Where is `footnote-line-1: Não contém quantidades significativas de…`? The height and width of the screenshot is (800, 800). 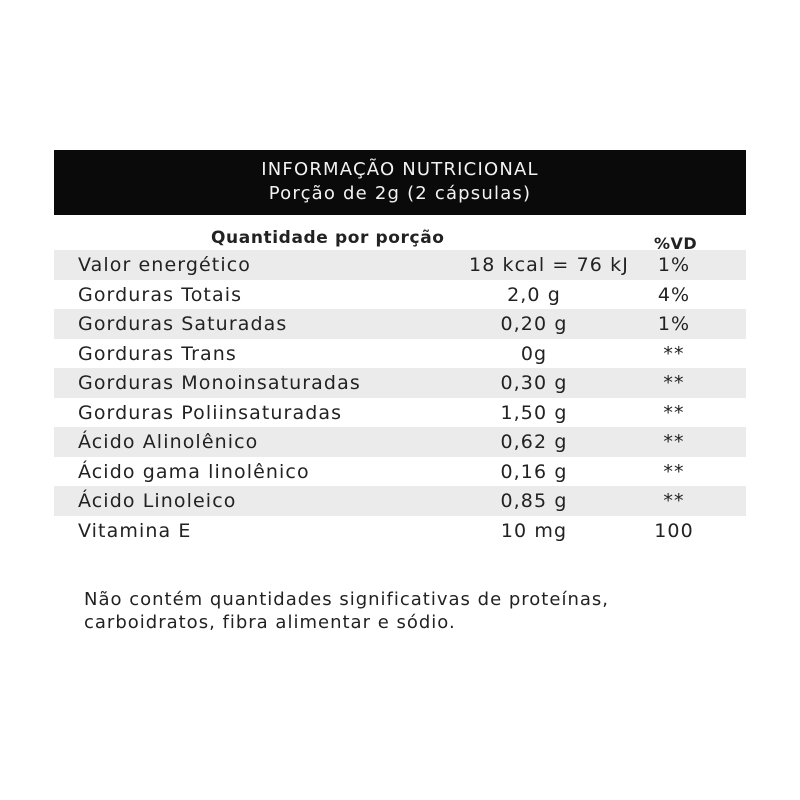 footnote-line-1: Não contém quantidades significativas de… is located at coordinates (346, 599).